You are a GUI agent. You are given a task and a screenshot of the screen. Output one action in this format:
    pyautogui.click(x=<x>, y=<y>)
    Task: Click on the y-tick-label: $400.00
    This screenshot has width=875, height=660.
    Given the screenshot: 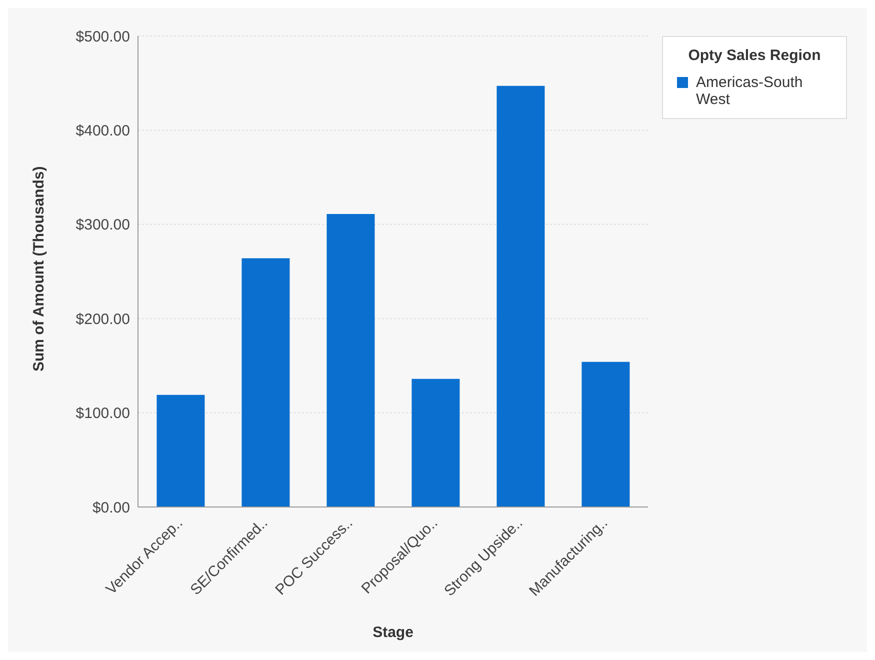 What is the action you would take?
    pyautogui.click(x=103, y=131)
    